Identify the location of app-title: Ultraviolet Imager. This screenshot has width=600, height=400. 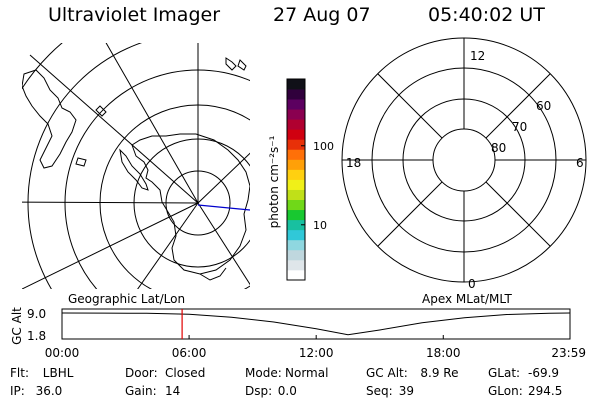
(134, 15).